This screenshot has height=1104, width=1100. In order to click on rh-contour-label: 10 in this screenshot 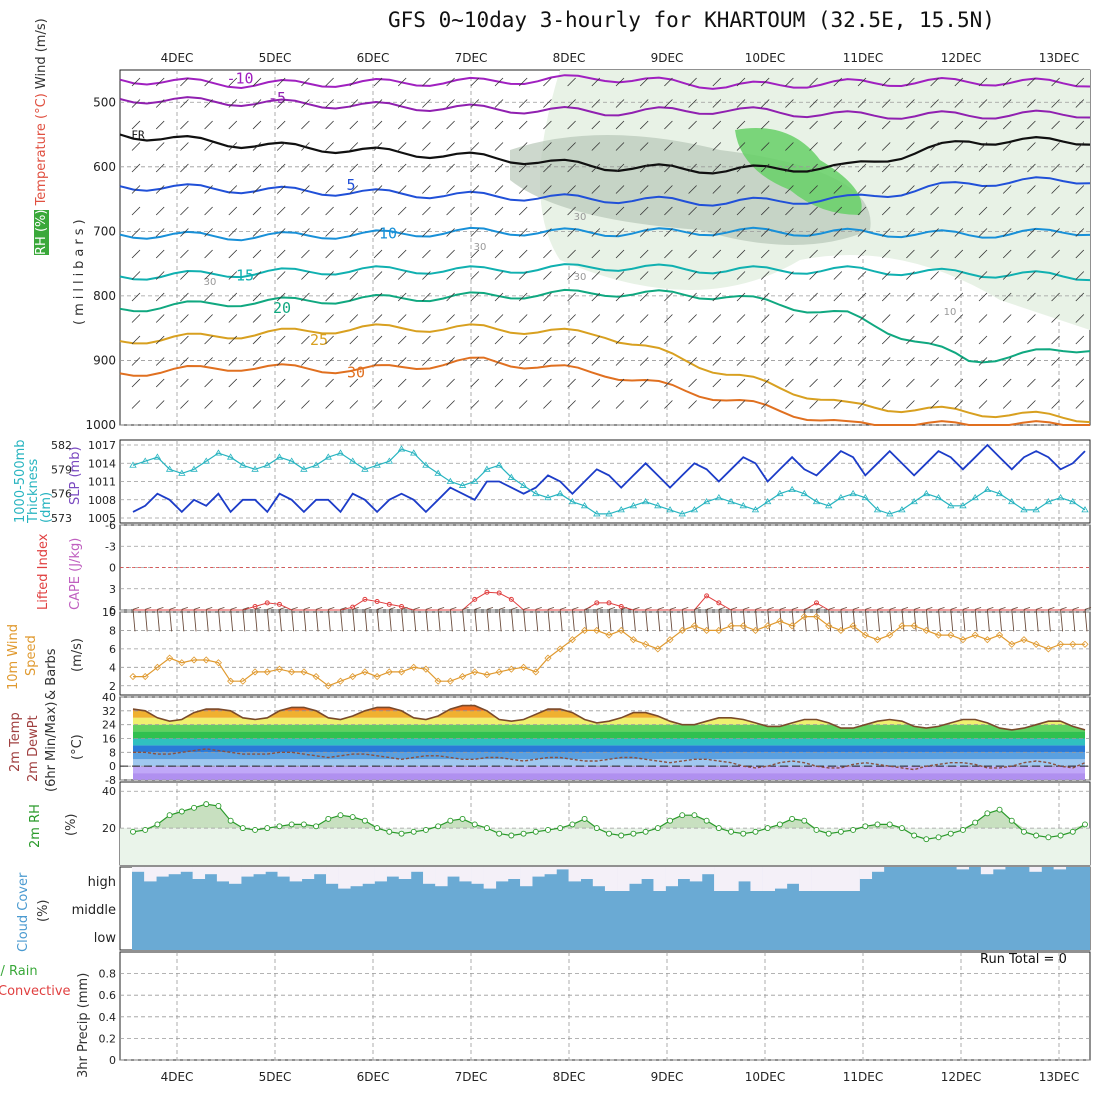, I will do `click(950, 312)`.